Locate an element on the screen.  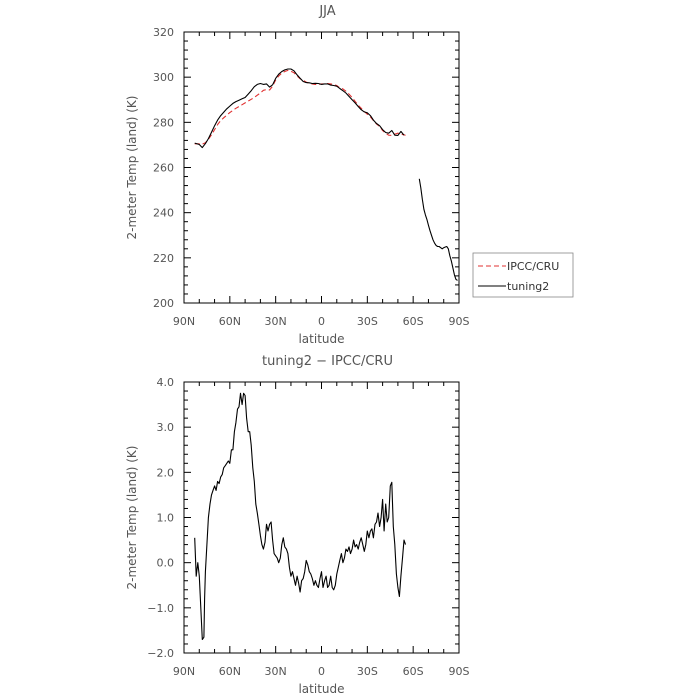
y-tick-label: 260 is located at coordinates (163, 168).